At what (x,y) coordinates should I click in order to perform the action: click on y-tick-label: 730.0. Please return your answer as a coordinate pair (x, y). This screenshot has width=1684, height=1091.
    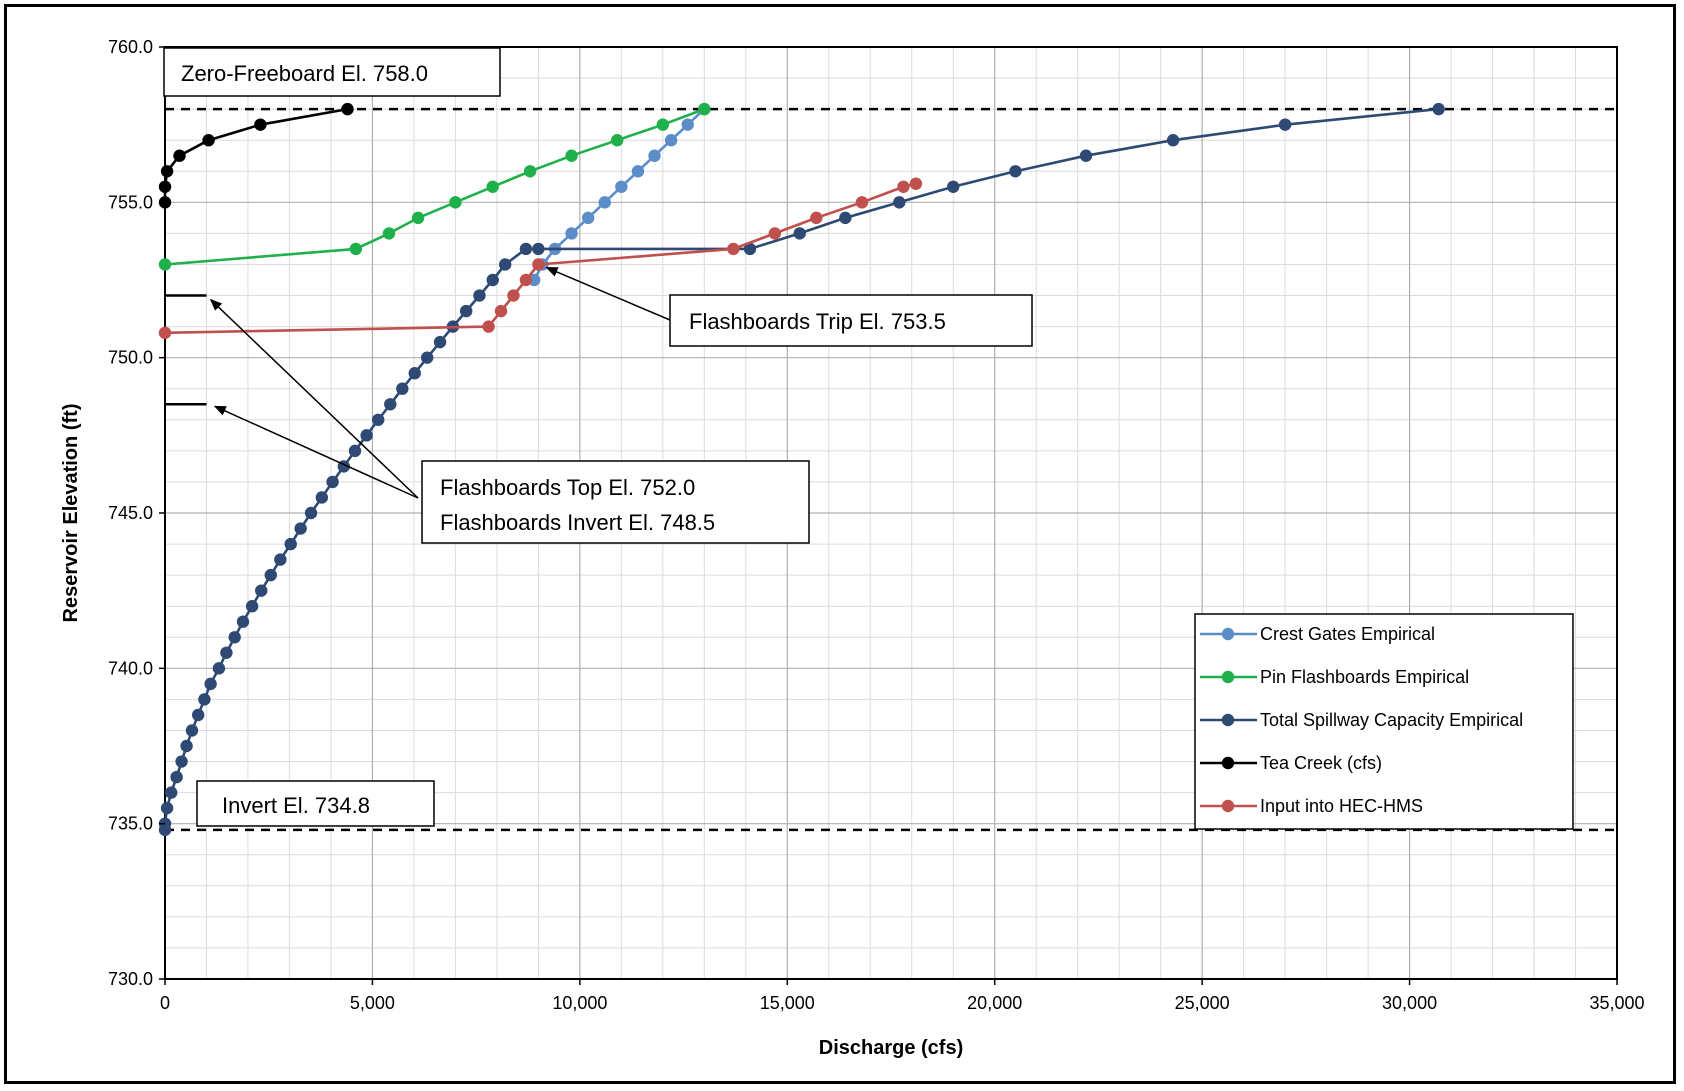
    Looking at the image, I should click on (130, 979).